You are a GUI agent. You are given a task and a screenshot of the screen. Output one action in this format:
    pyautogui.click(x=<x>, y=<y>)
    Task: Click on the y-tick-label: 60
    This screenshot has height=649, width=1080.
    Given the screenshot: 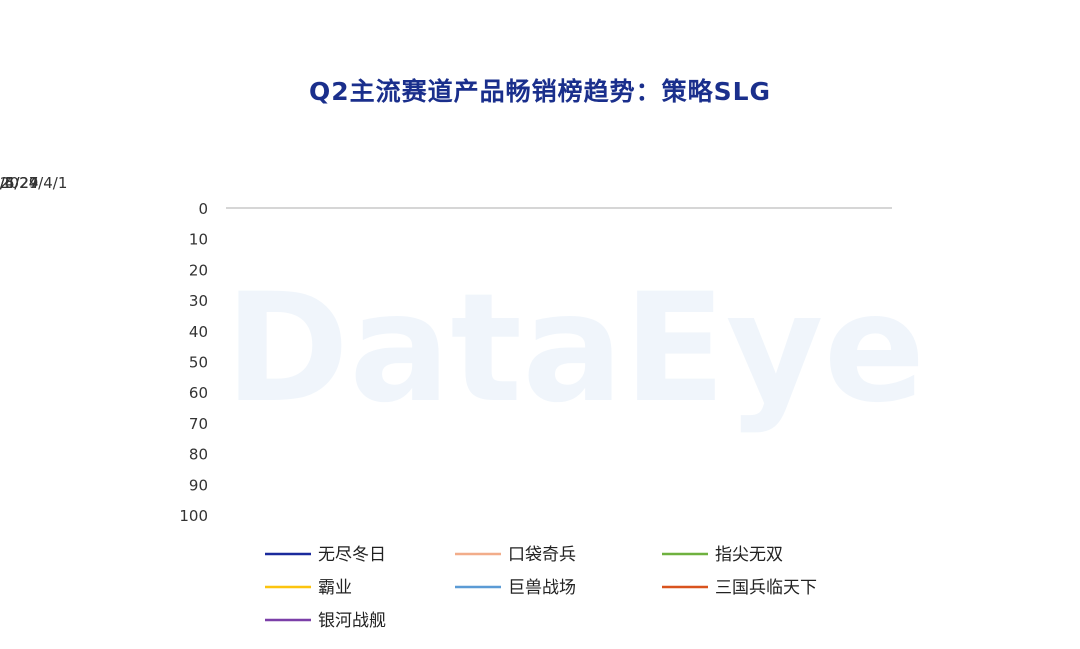 What is the action you would take?
    pyautogui.click(x=198, y=393)
    